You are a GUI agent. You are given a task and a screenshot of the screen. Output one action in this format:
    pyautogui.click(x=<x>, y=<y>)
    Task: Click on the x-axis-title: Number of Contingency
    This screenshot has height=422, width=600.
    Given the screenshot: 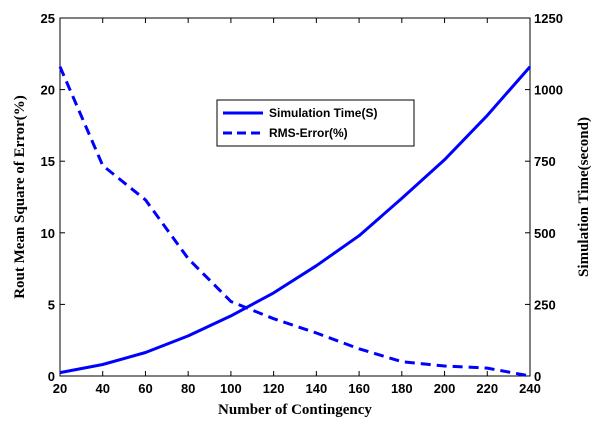 What is the action you would take?
    pyautogui.click(x=295, y=410)
    